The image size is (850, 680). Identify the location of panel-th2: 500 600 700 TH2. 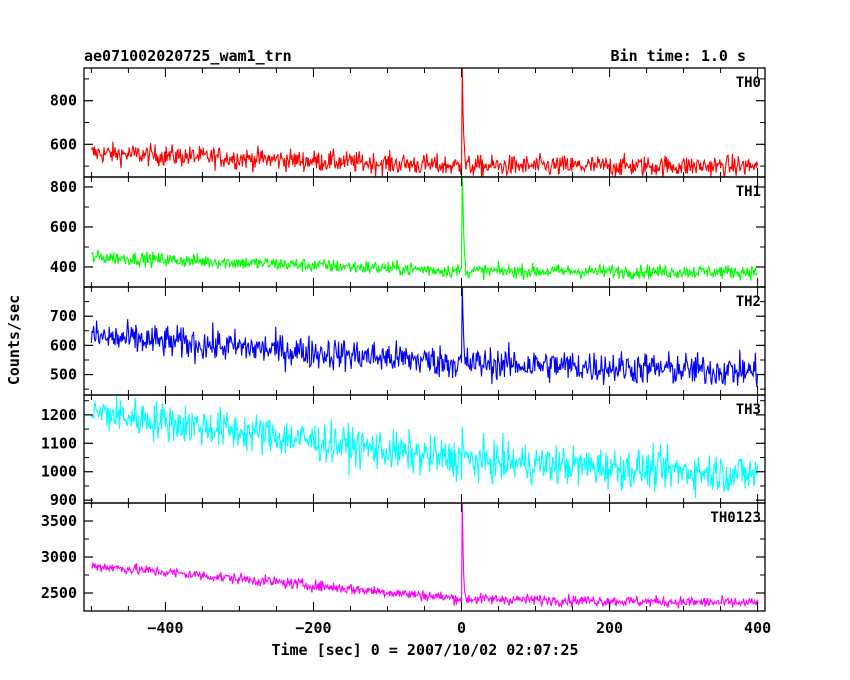
(408, 341).